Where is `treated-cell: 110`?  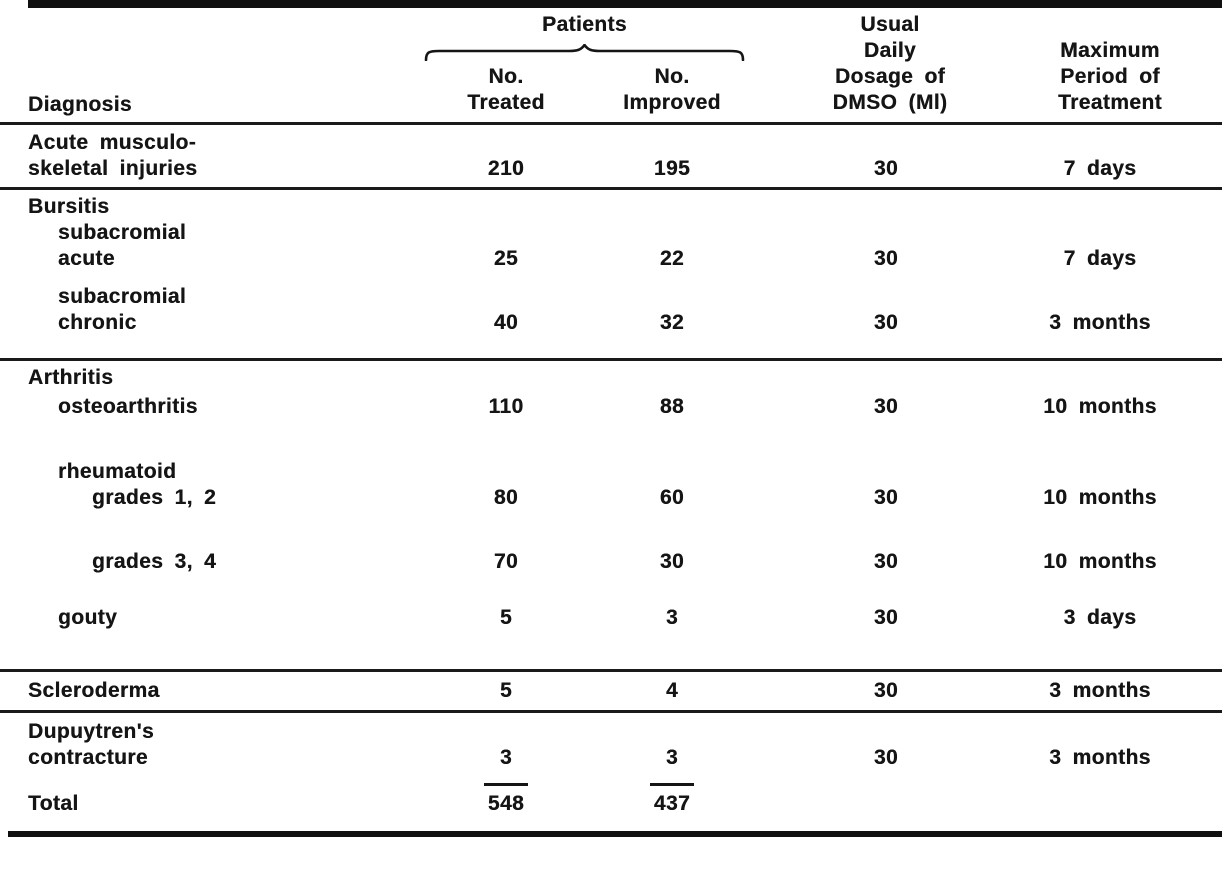 treated-cell: 110 is located at coordinates (506, 406).